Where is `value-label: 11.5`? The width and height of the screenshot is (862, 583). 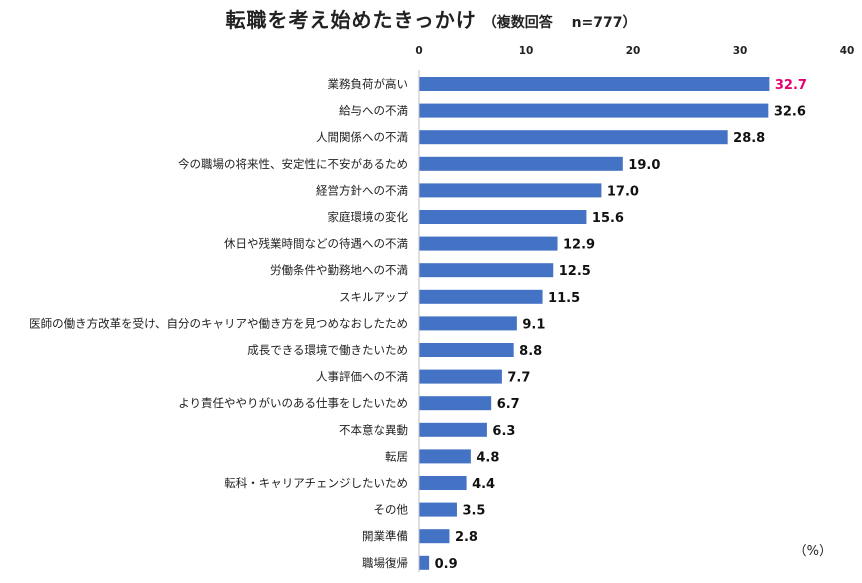 value-label: 11.5 is located at coordinates (564, 298).